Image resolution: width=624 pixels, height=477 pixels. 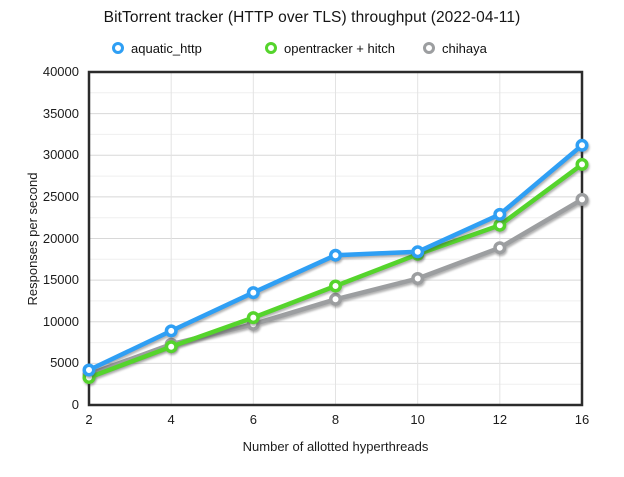 I want to click on x-tick-label: 16, so click(x=582, y=419).